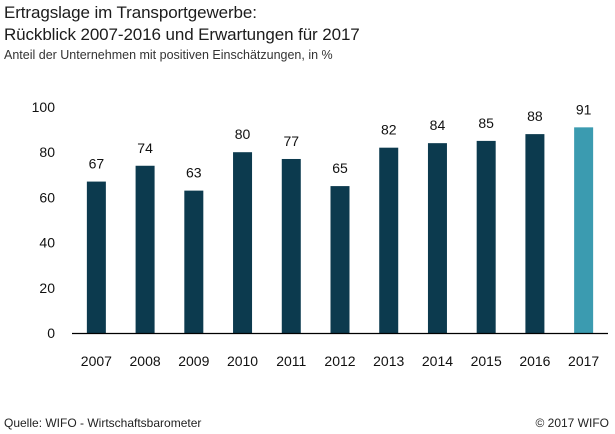 This screenshot has width=615, height=434. I want to click on data-label-2012: 65, so click(340, 168).